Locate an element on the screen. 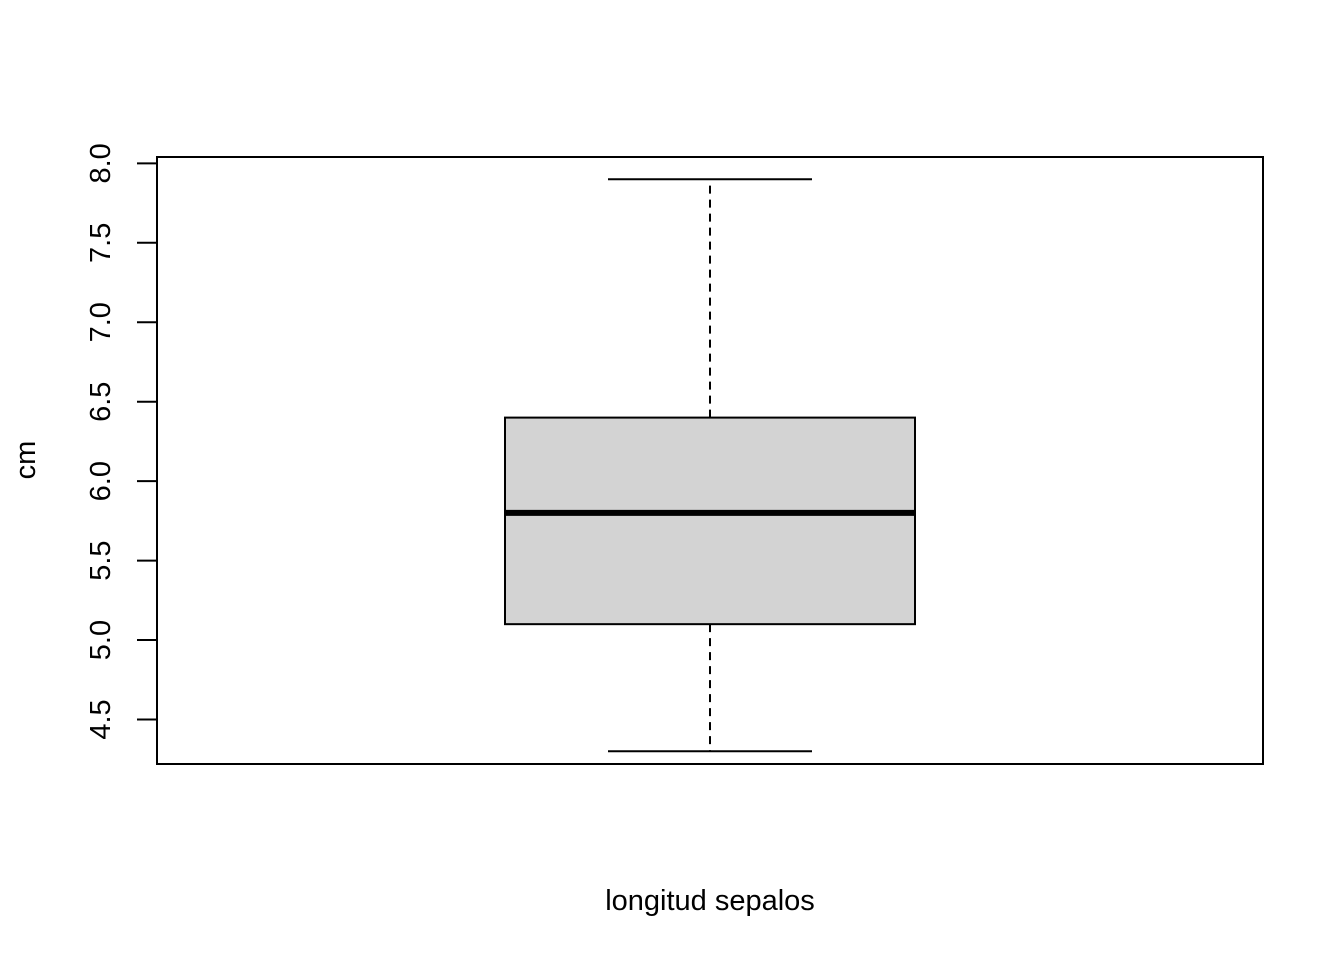  y-tick-label: 7.0 is located at coordinates (101, 322).